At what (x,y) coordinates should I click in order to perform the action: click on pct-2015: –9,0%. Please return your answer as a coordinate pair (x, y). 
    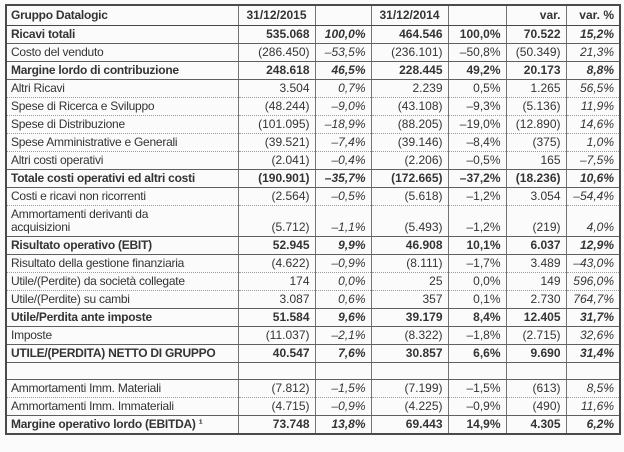
    Looking at the image, I should click on (342, 106).